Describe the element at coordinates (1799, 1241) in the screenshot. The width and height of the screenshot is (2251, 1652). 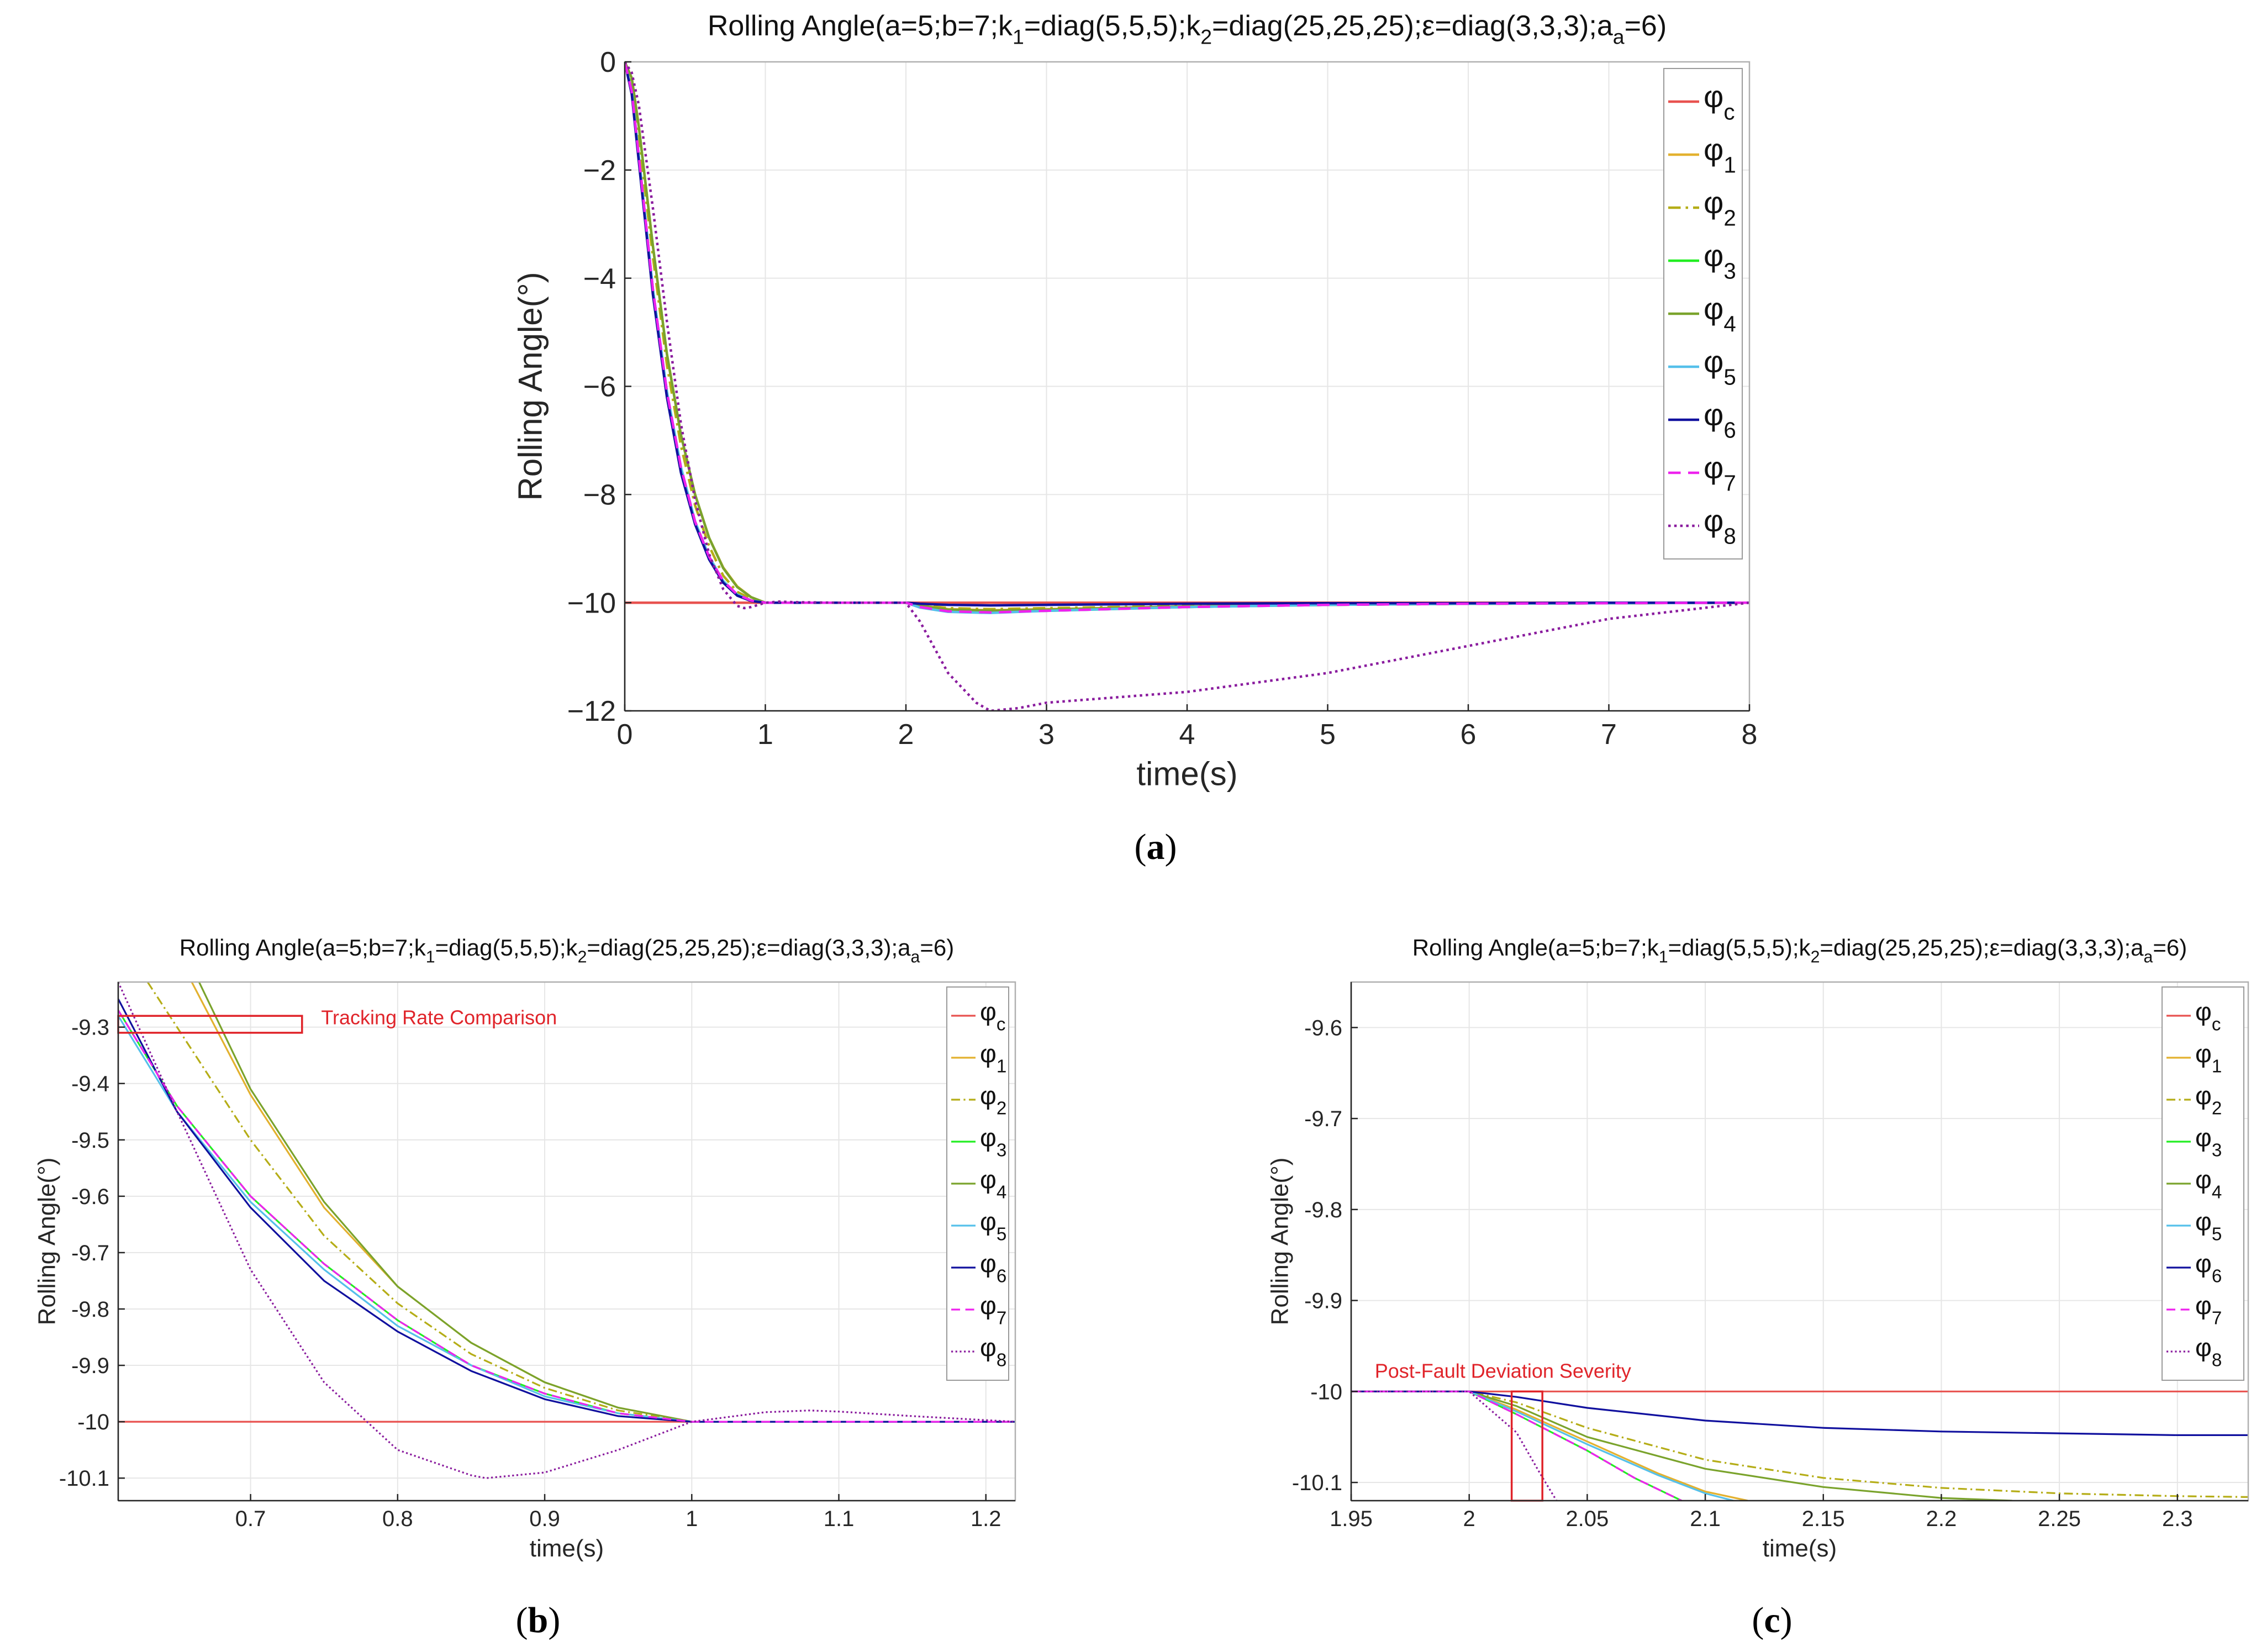
I see `plot-area` at that location.